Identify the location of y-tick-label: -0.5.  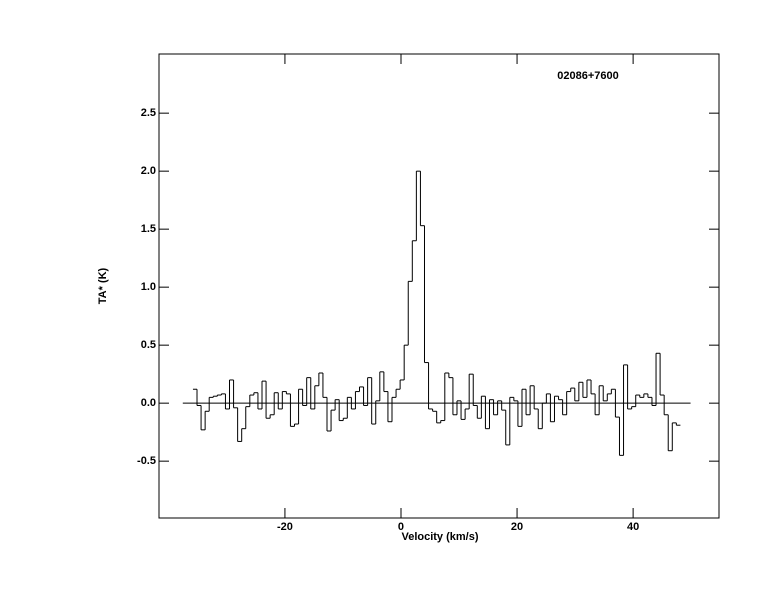
(146, 461).